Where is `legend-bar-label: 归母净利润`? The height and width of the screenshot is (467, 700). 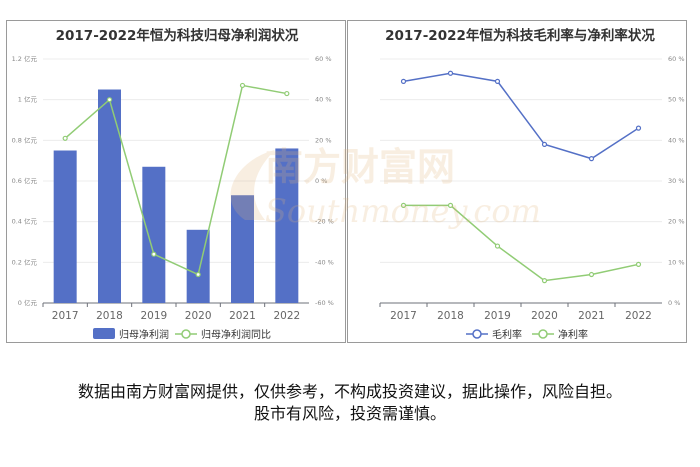
legend-bar-label: 归母净利润 is located at coordinates (144, 334).